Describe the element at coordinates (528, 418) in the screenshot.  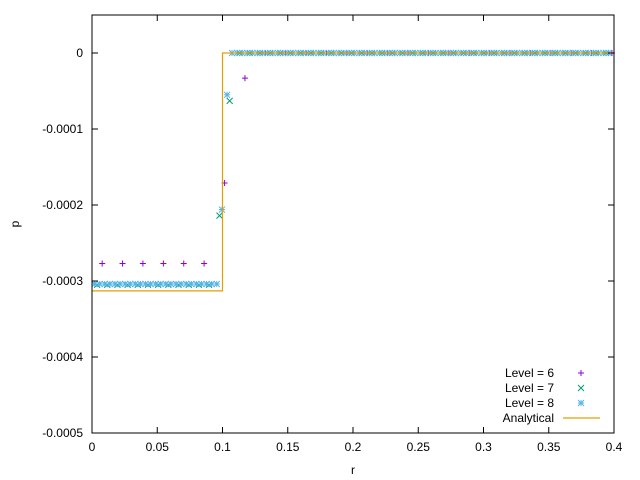
I see `legend-label: Analytical` at that location.